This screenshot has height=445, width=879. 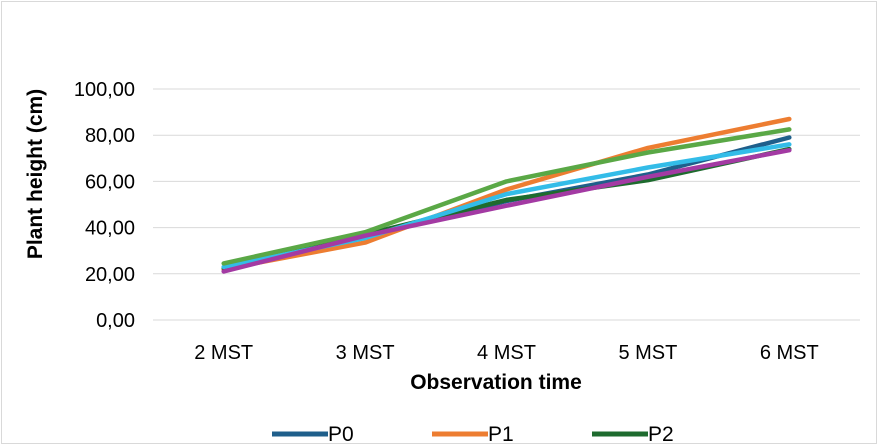 I want to click on x-tick-label: 2 MST, so click(x=223, y=353).